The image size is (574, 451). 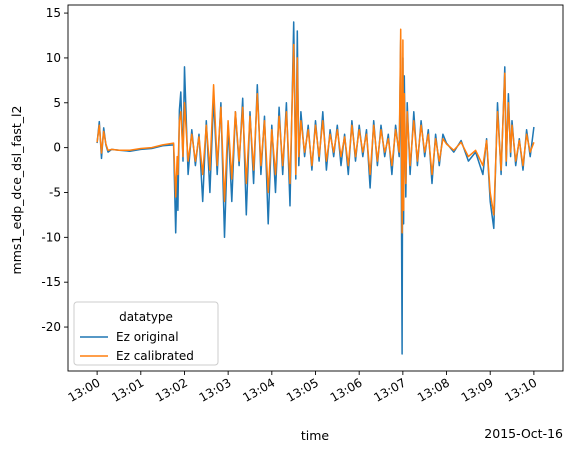 What do you see at coordinates (16, 190) in the screenshot?
I see `y-axis-label: mms1_edp_dce_dsl_fast_l2` at bounding box center [16, 190].